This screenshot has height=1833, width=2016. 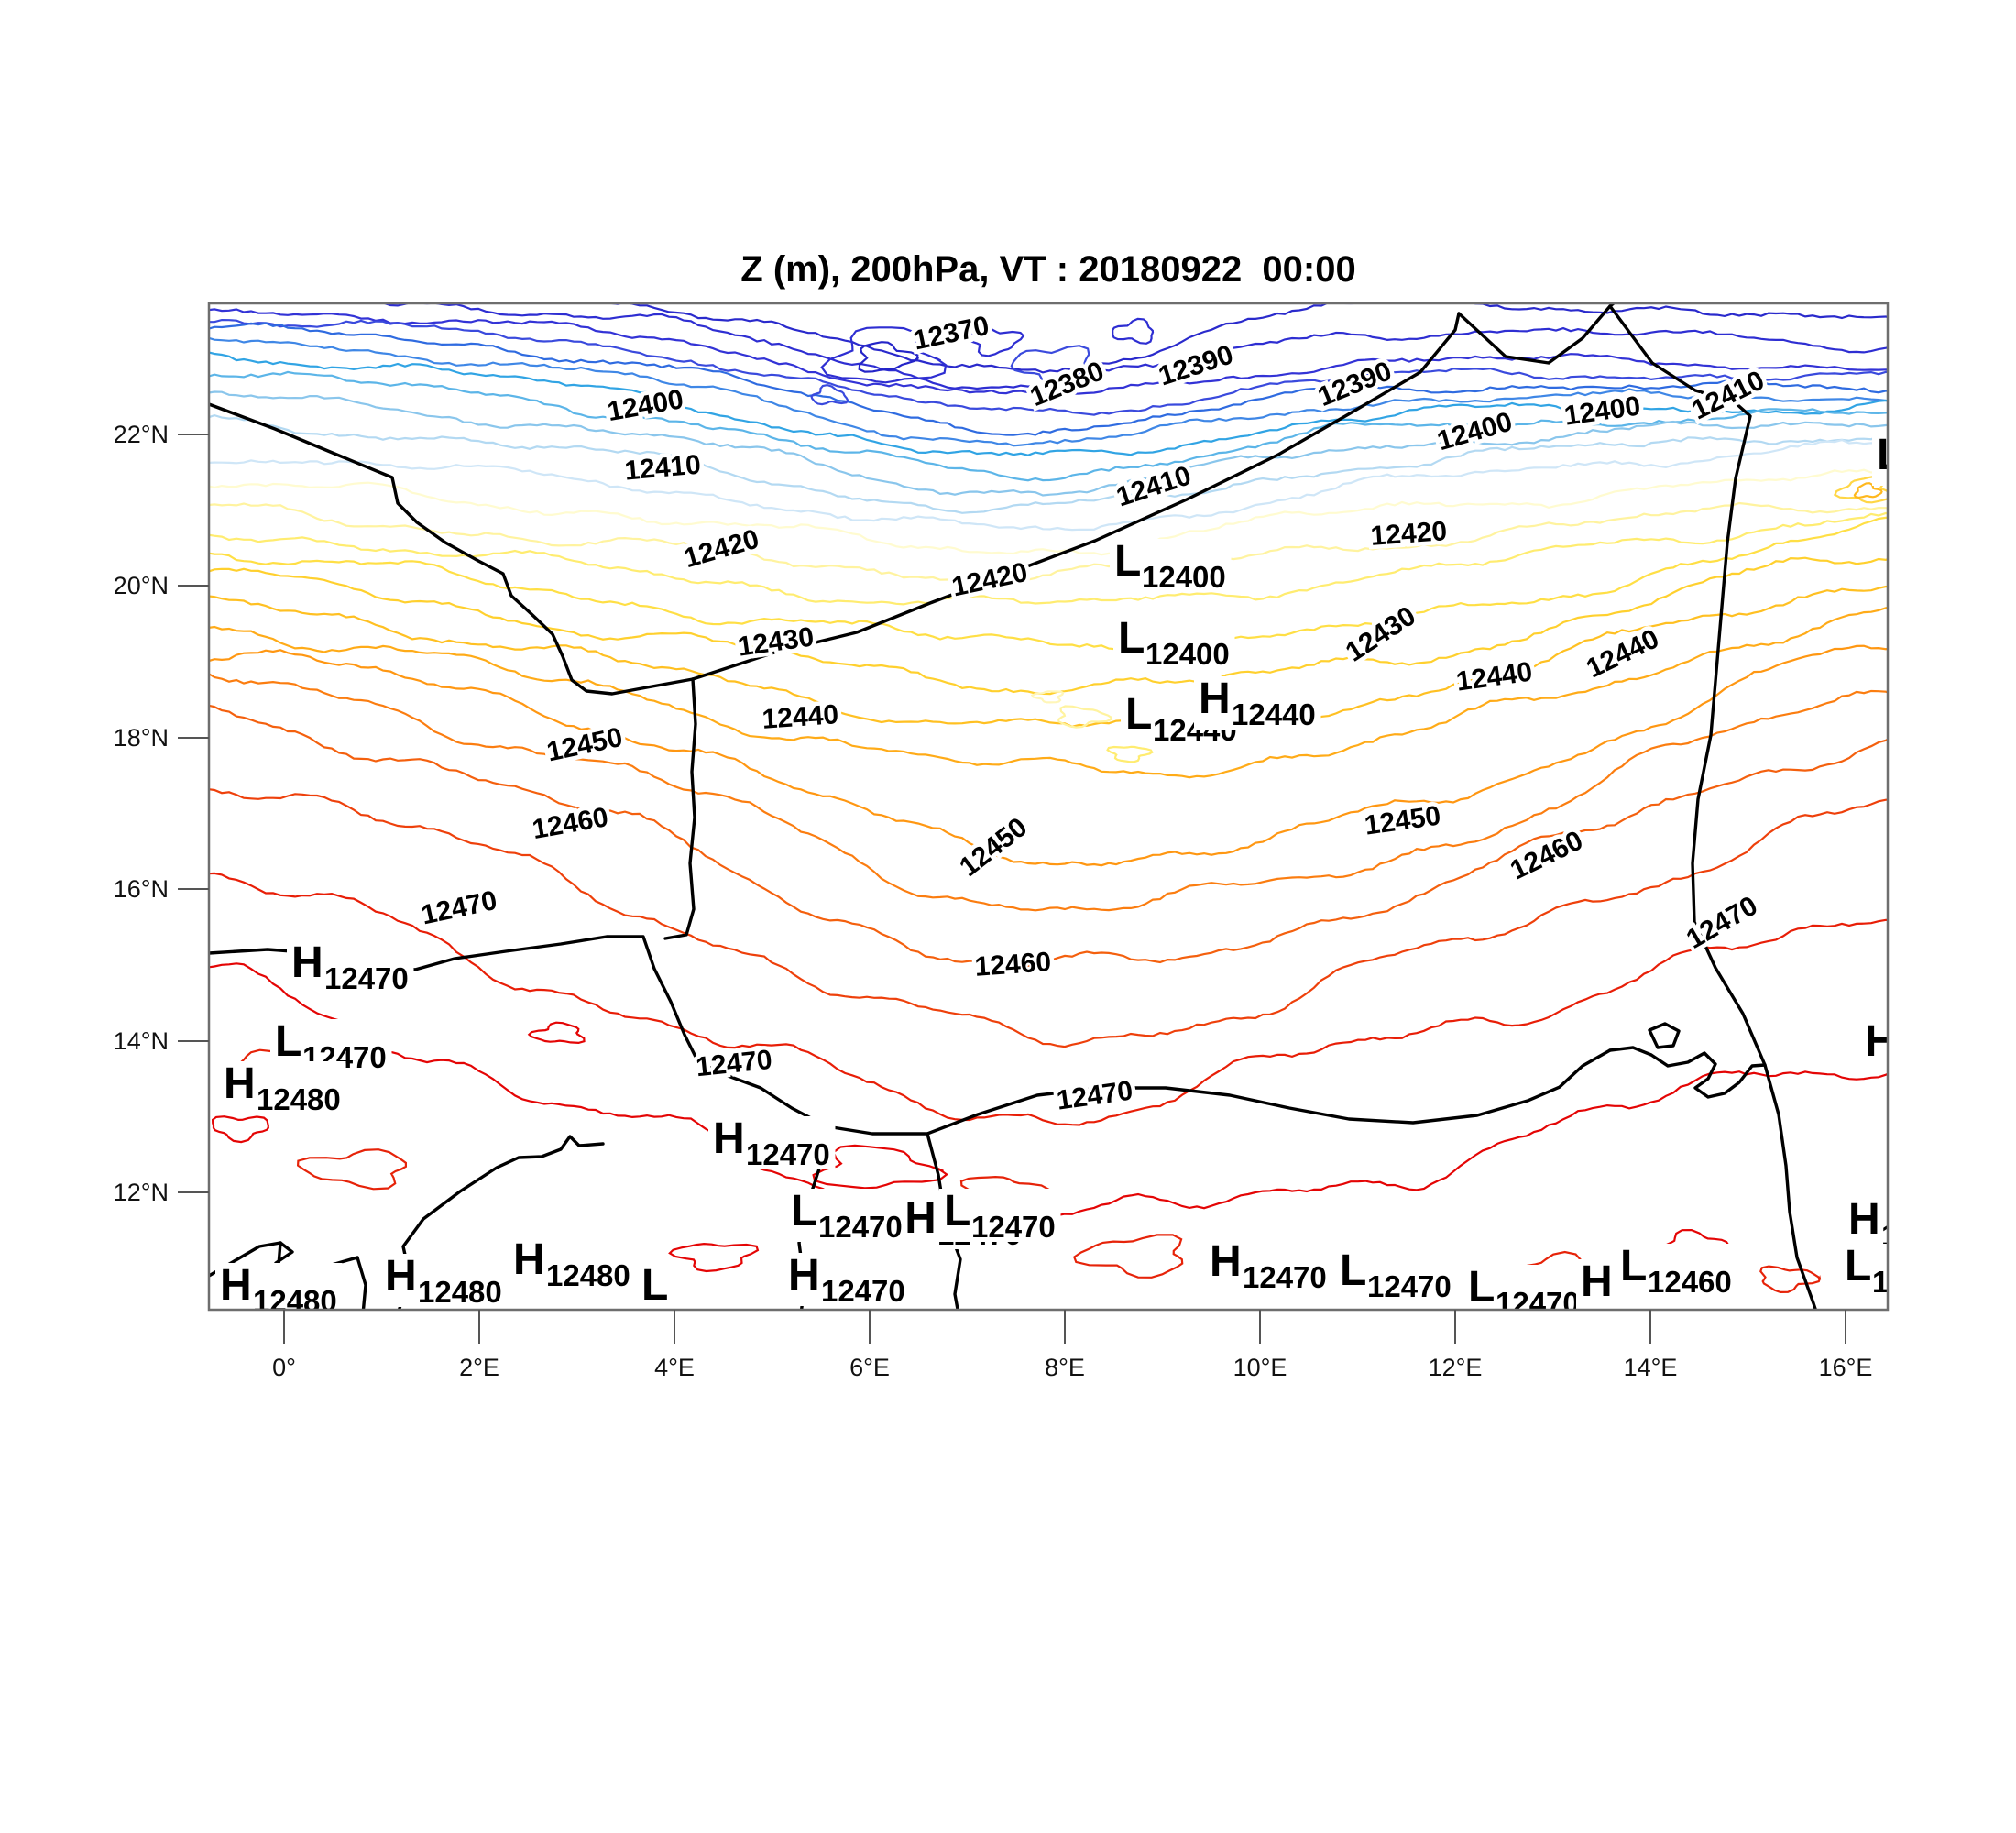 What do you see at coordinates (141, 585) in the screenshot?
I see `lat-tick-label: 20°N` at bounding box center [141, 585].